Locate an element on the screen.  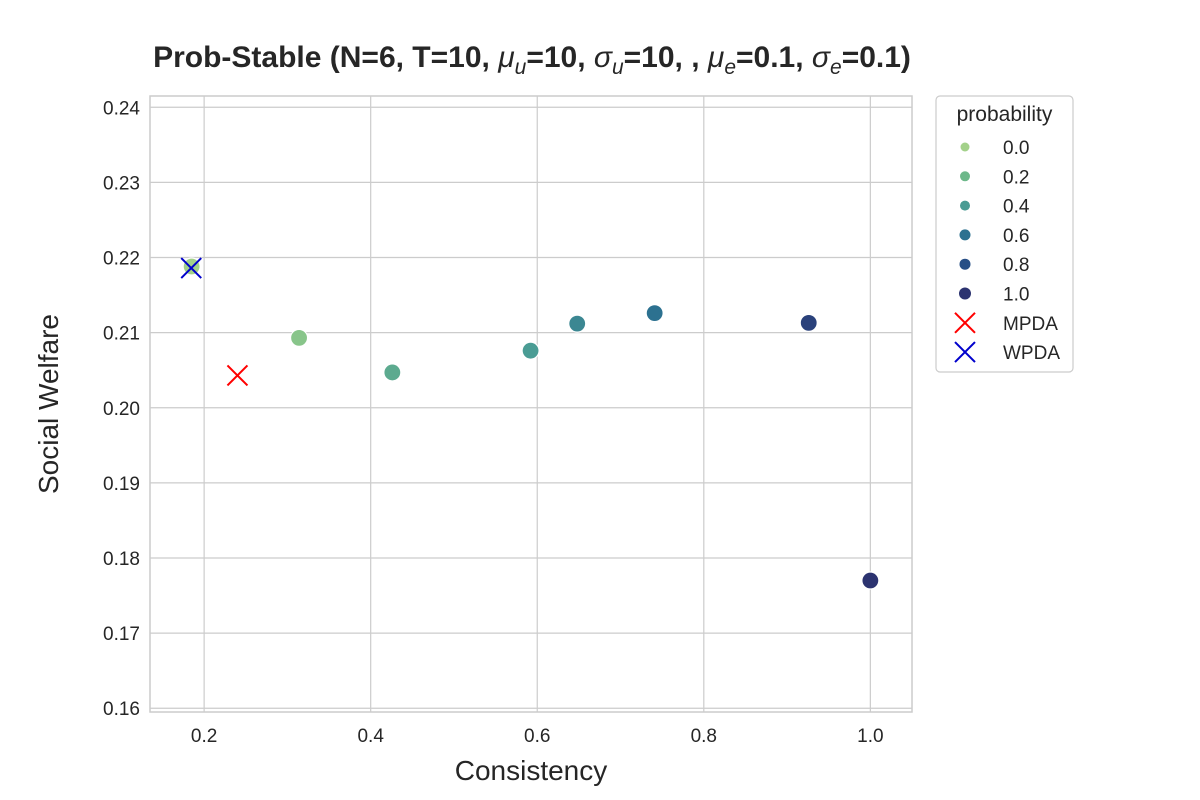
y-tick-label: 0.22 is located at coordinates (121, 259).